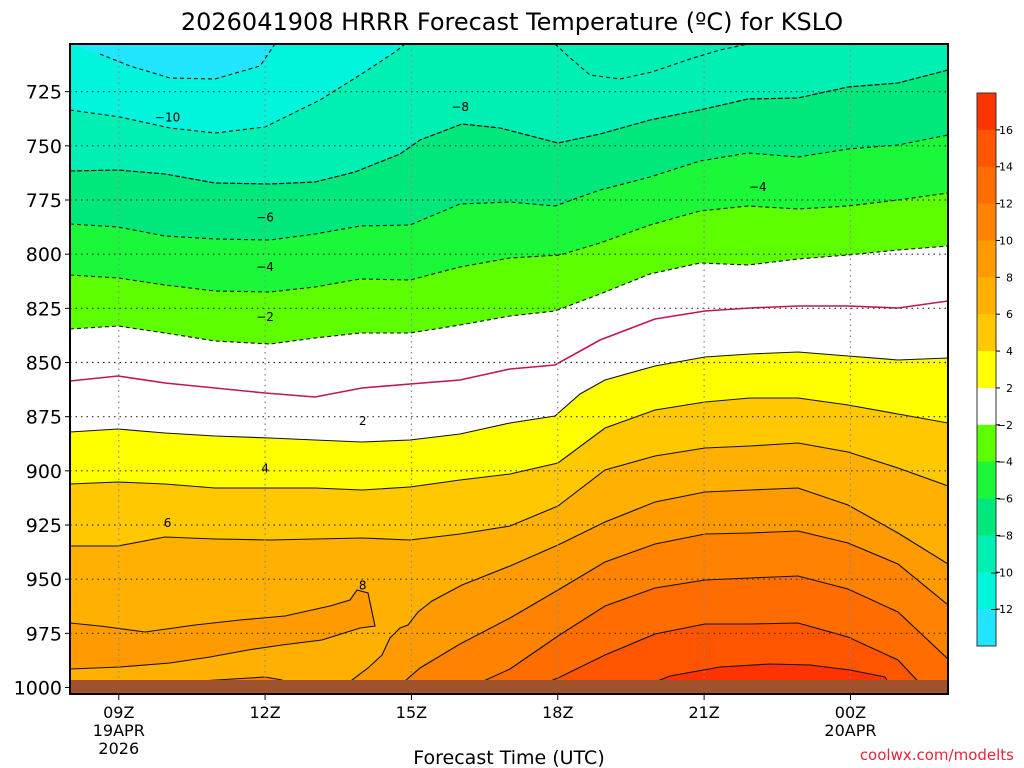 This screenshot has height=768, width=1024. What do you see at coordinates (44, 147) in the screenshot?
I see `y-tick-label: 750` at bounding box center [44, 147].